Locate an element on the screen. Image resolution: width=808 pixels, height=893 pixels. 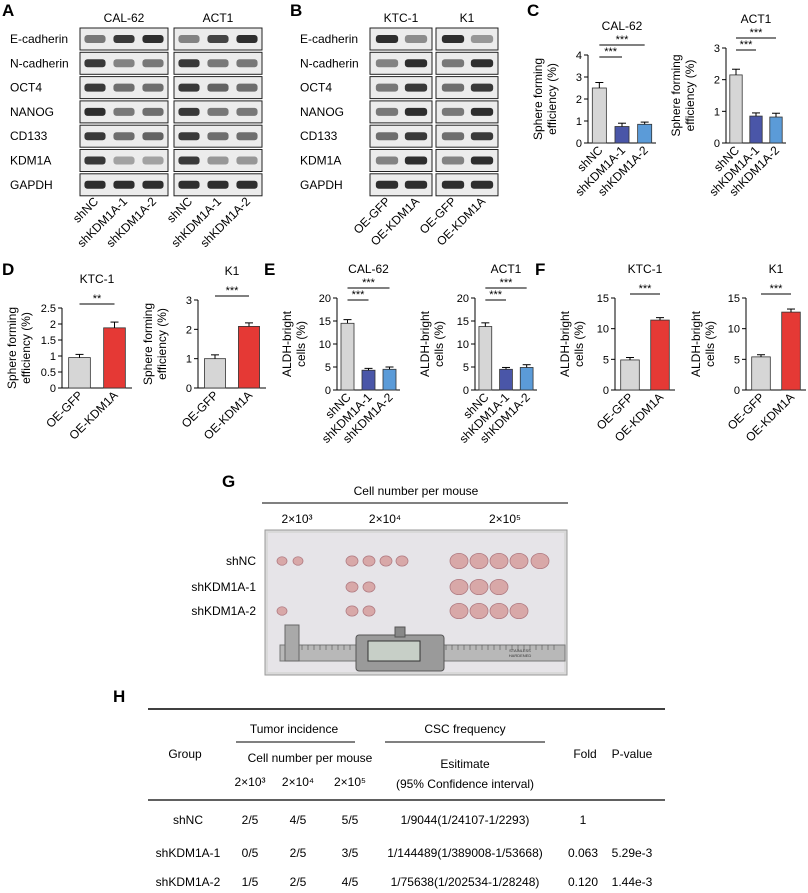
cell-line-label: CAL-62 is located at coordinates (124, 18).